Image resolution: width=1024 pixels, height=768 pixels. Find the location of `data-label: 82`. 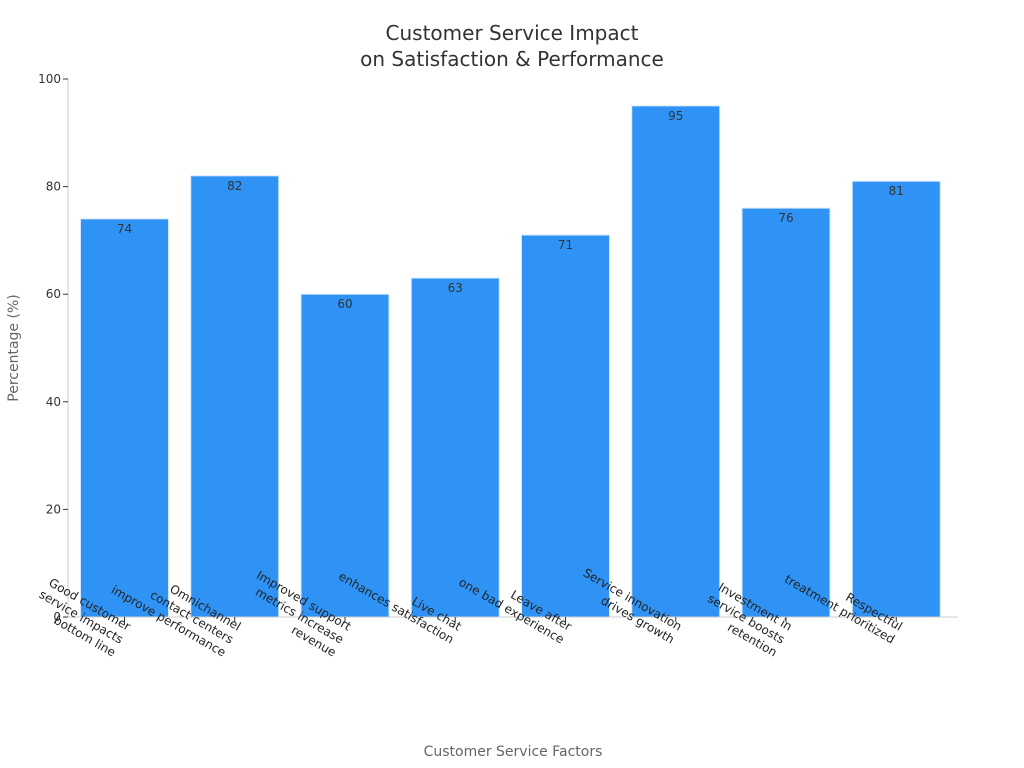

data-label: 82 is located at coordinates (234, 186).